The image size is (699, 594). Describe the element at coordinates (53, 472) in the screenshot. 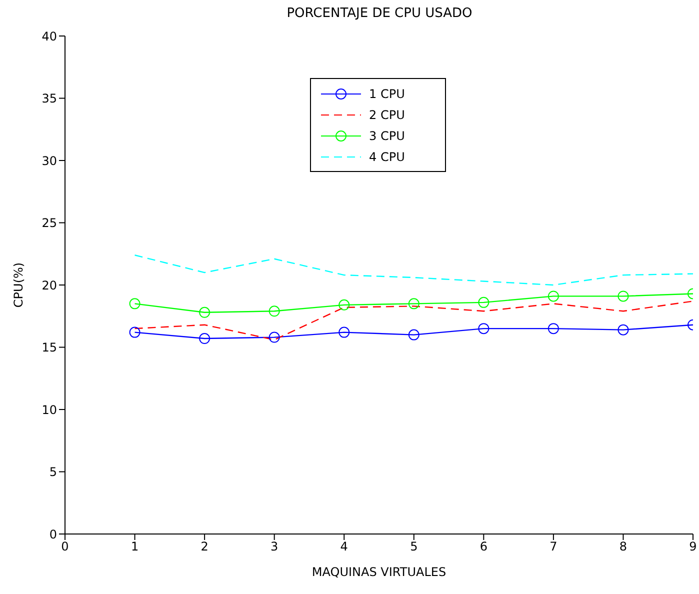

I see `y-tick-label: 5` at that location.